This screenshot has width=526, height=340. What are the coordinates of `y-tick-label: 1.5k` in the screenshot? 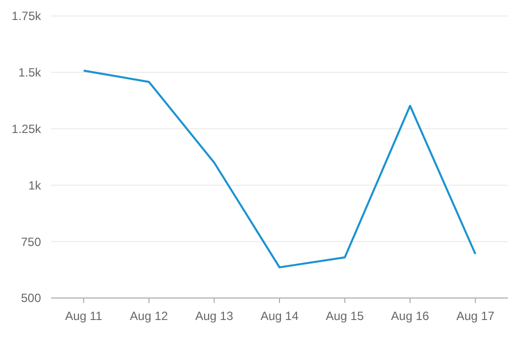 It's located at (30, 73).